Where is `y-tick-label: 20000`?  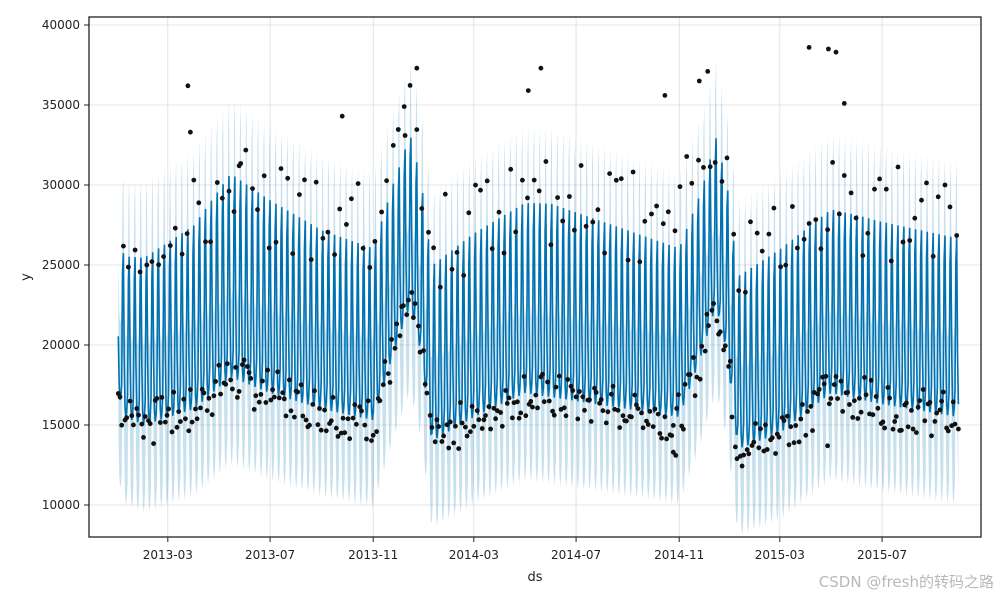 y-tick-label: 20000 is located at coordinates (61, 345).